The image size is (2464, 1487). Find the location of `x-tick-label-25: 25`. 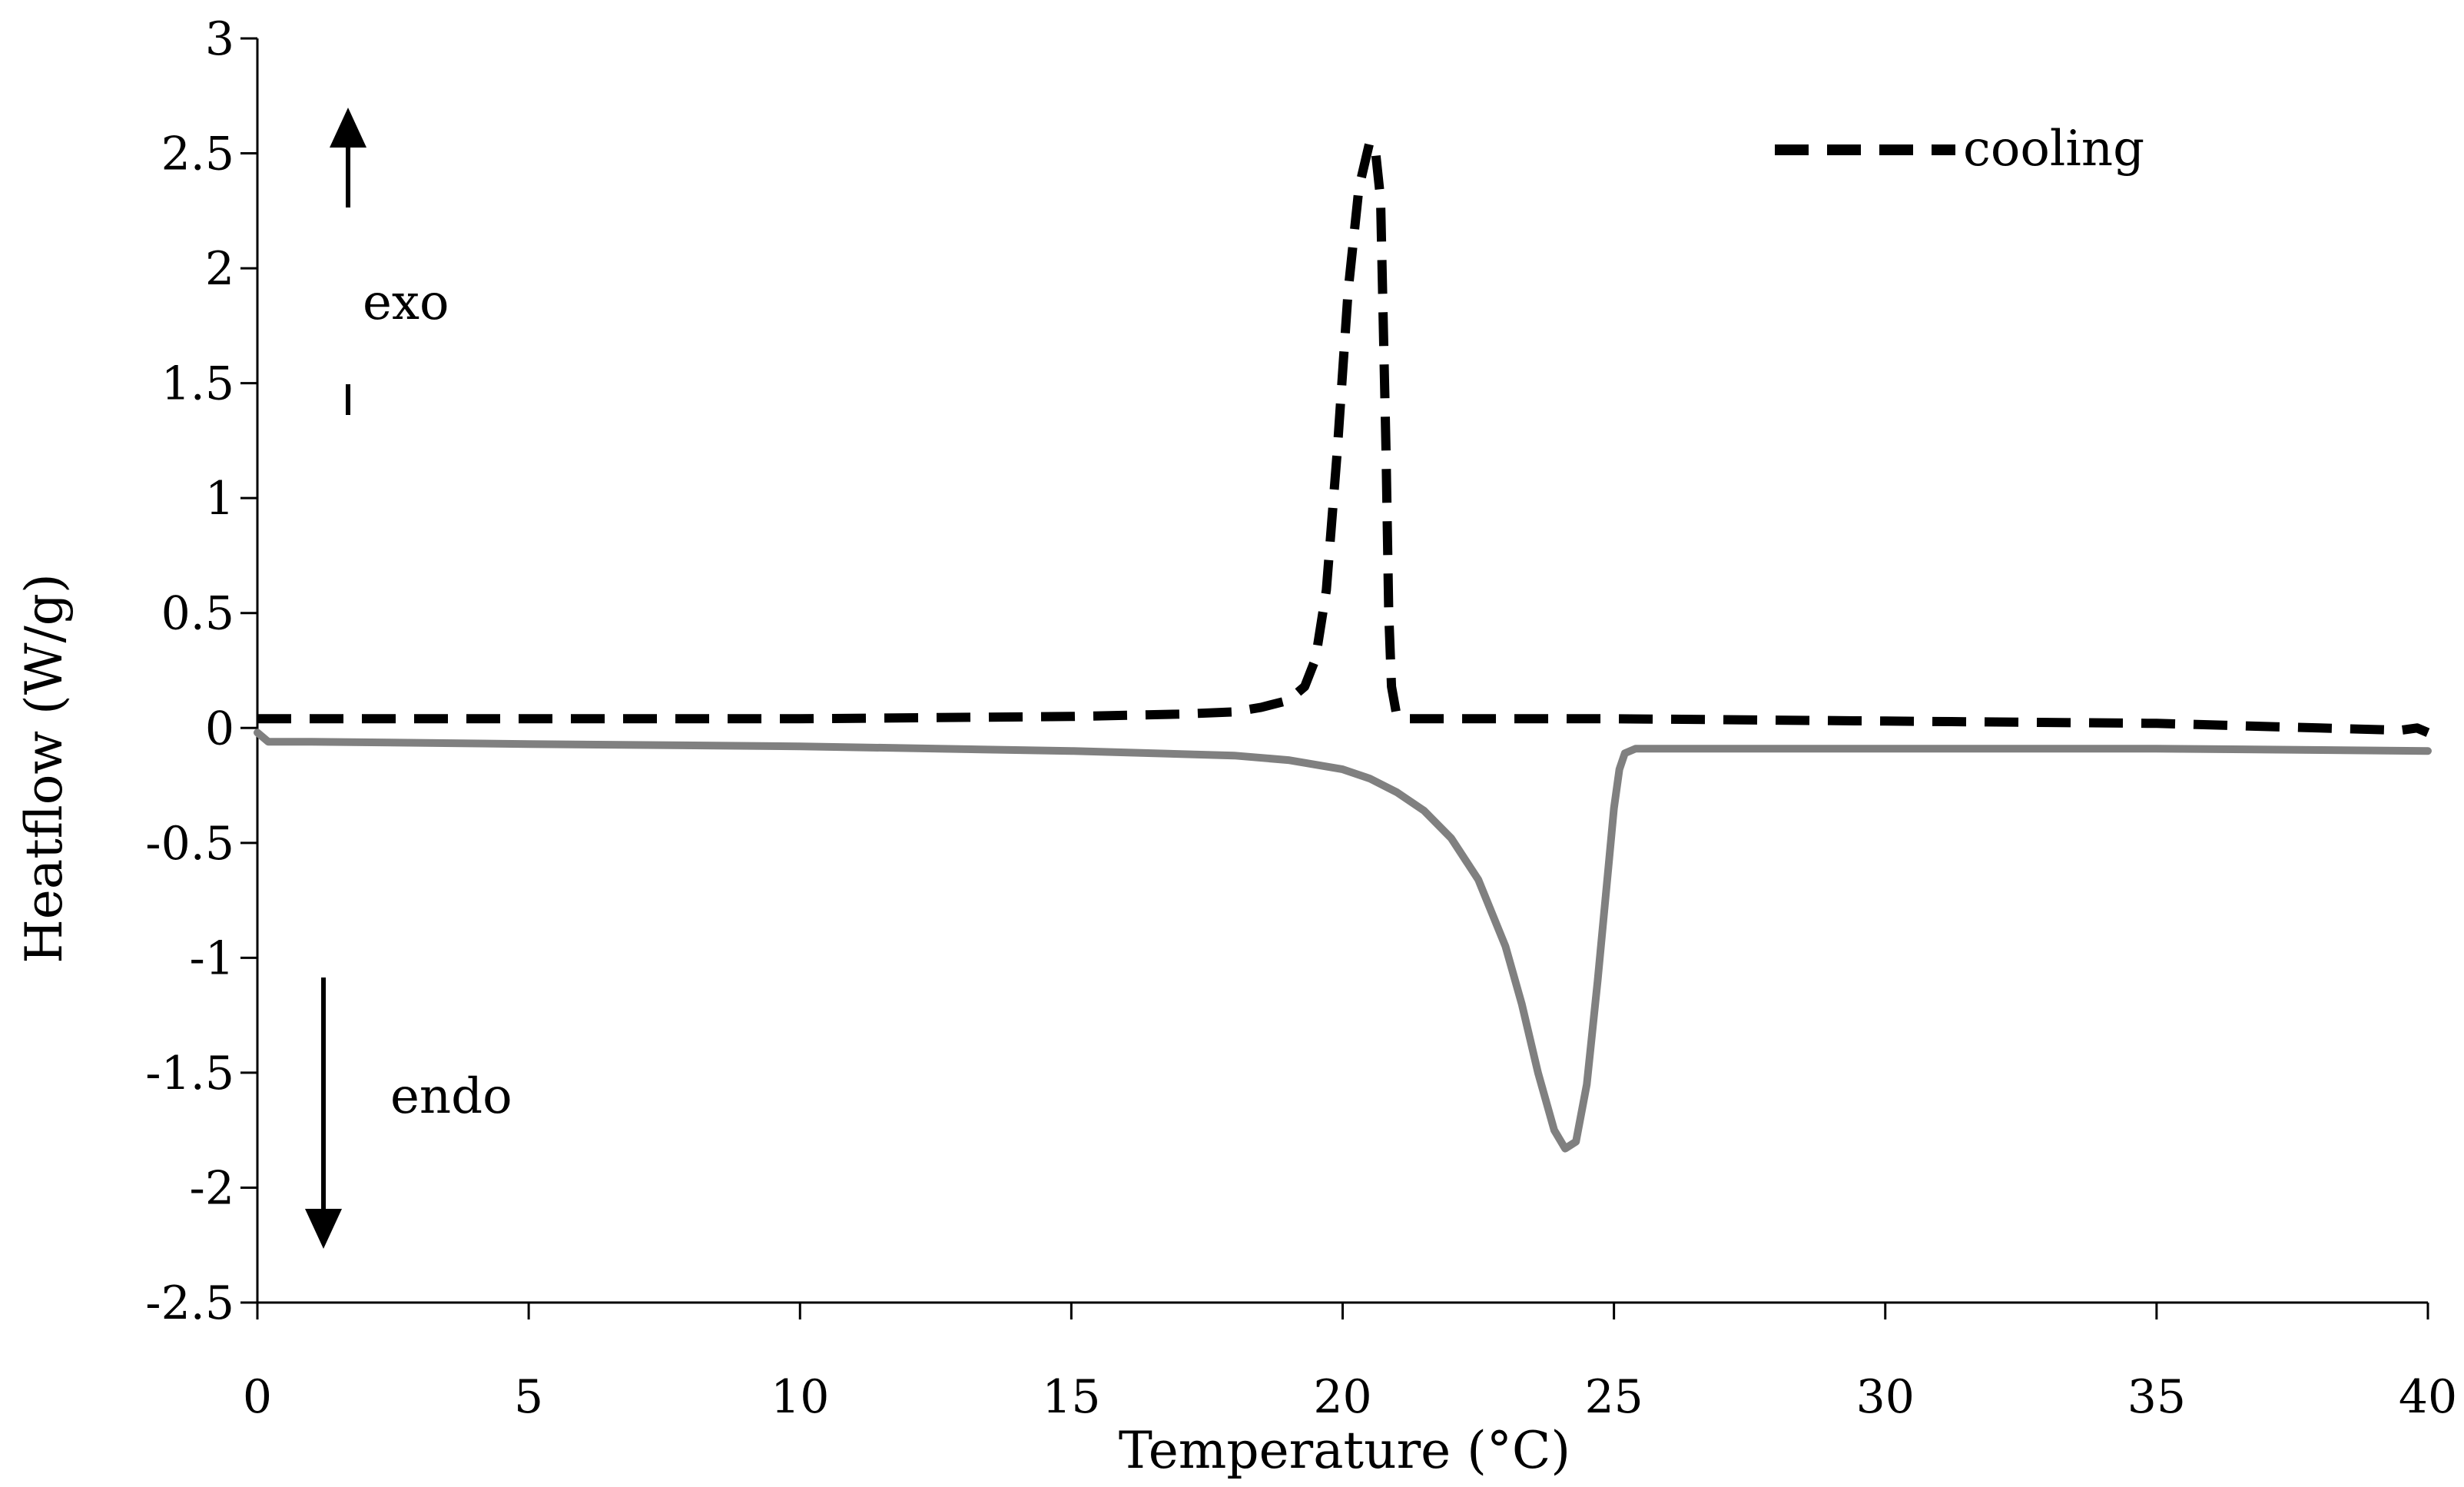

x-tick-label-25: 25 is located at coordinates (1614, 1397).